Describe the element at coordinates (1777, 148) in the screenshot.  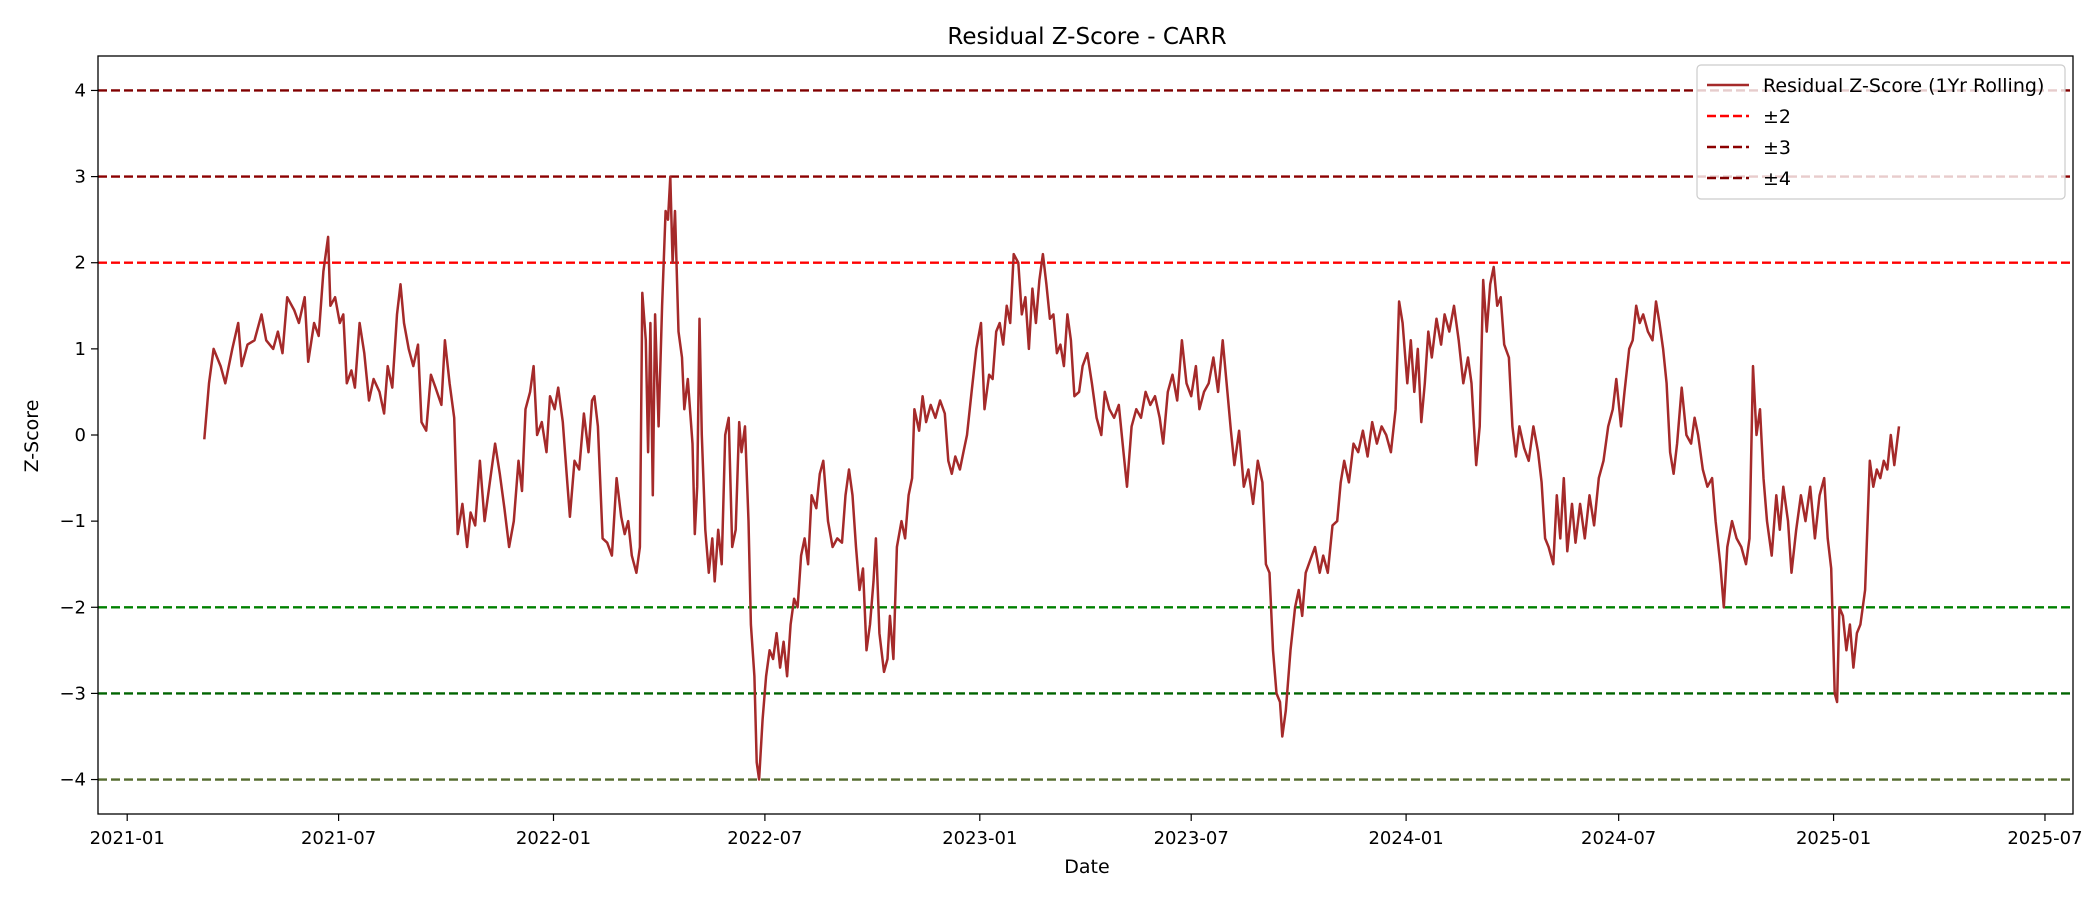
I see `legend-label: ±3` at that location.